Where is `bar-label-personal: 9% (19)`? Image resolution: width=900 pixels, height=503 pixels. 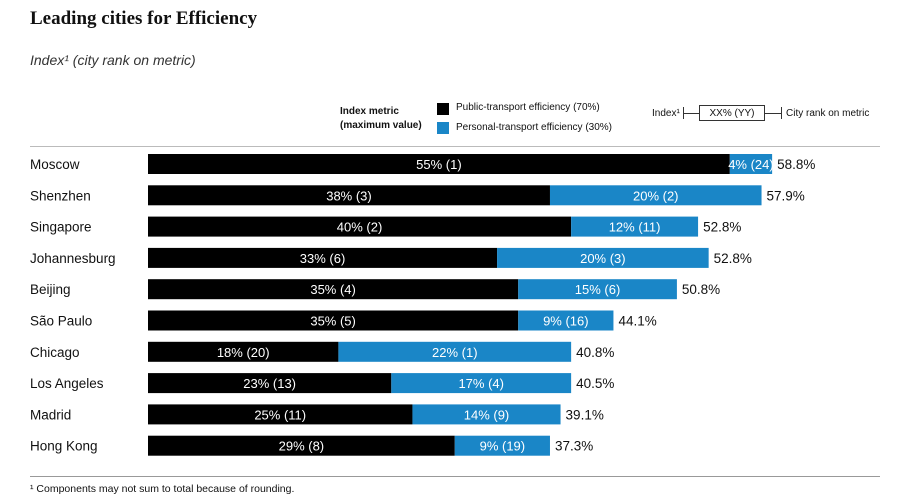
bar-label-personal: 9% (19) is located at coordinates (503, 446).